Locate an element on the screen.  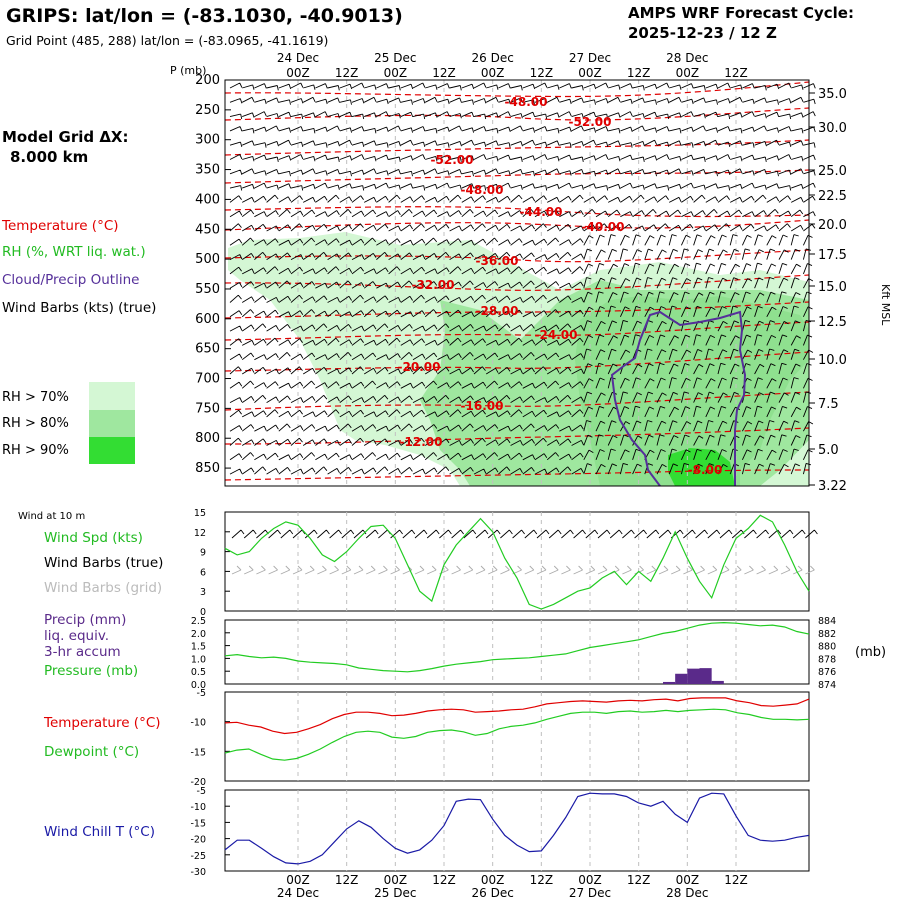
wind-speed-line is located at coordinates (517, 562).